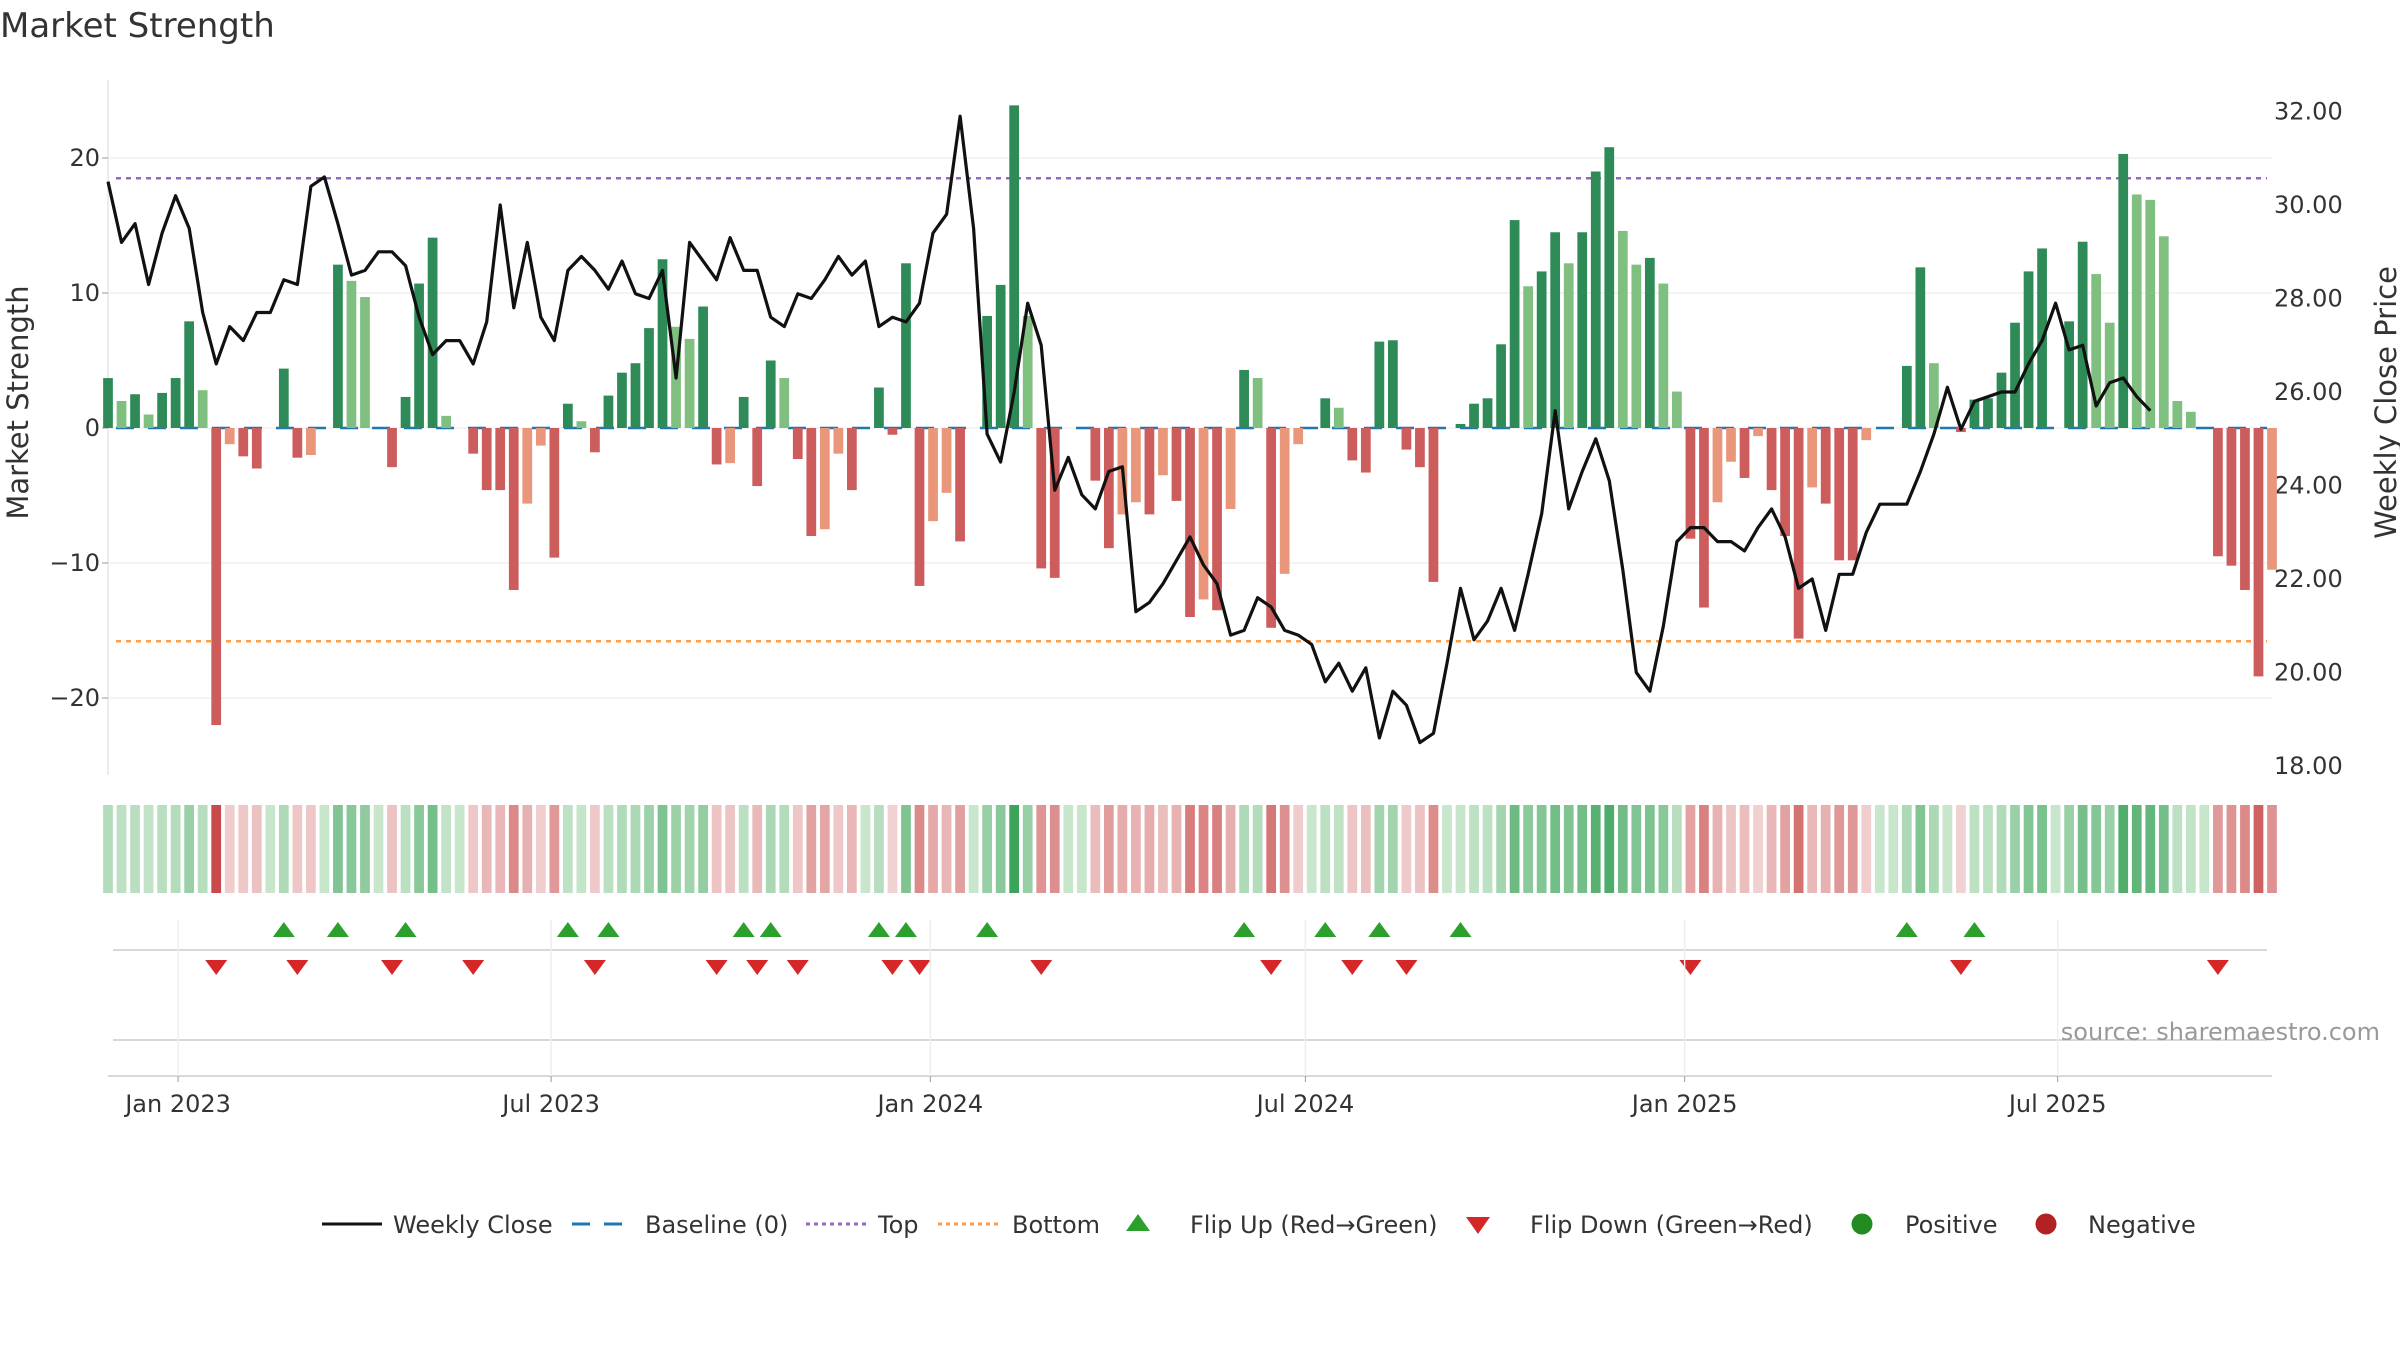  I want to click on y-axis-title: Market Strength, so click(18, 402).